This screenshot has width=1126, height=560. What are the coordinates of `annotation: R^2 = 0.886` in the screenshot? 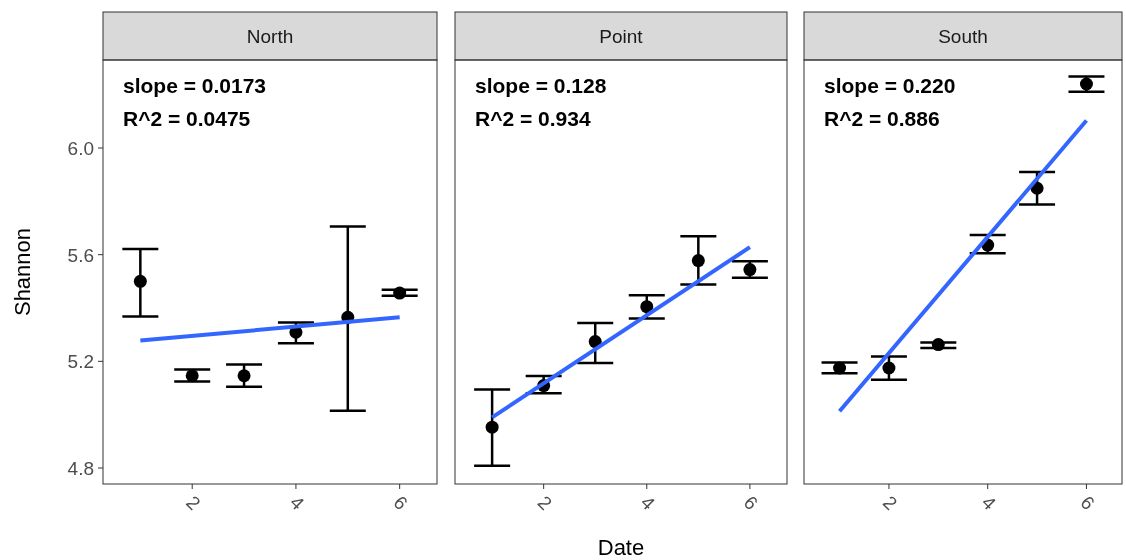 It's located at (882, 118).